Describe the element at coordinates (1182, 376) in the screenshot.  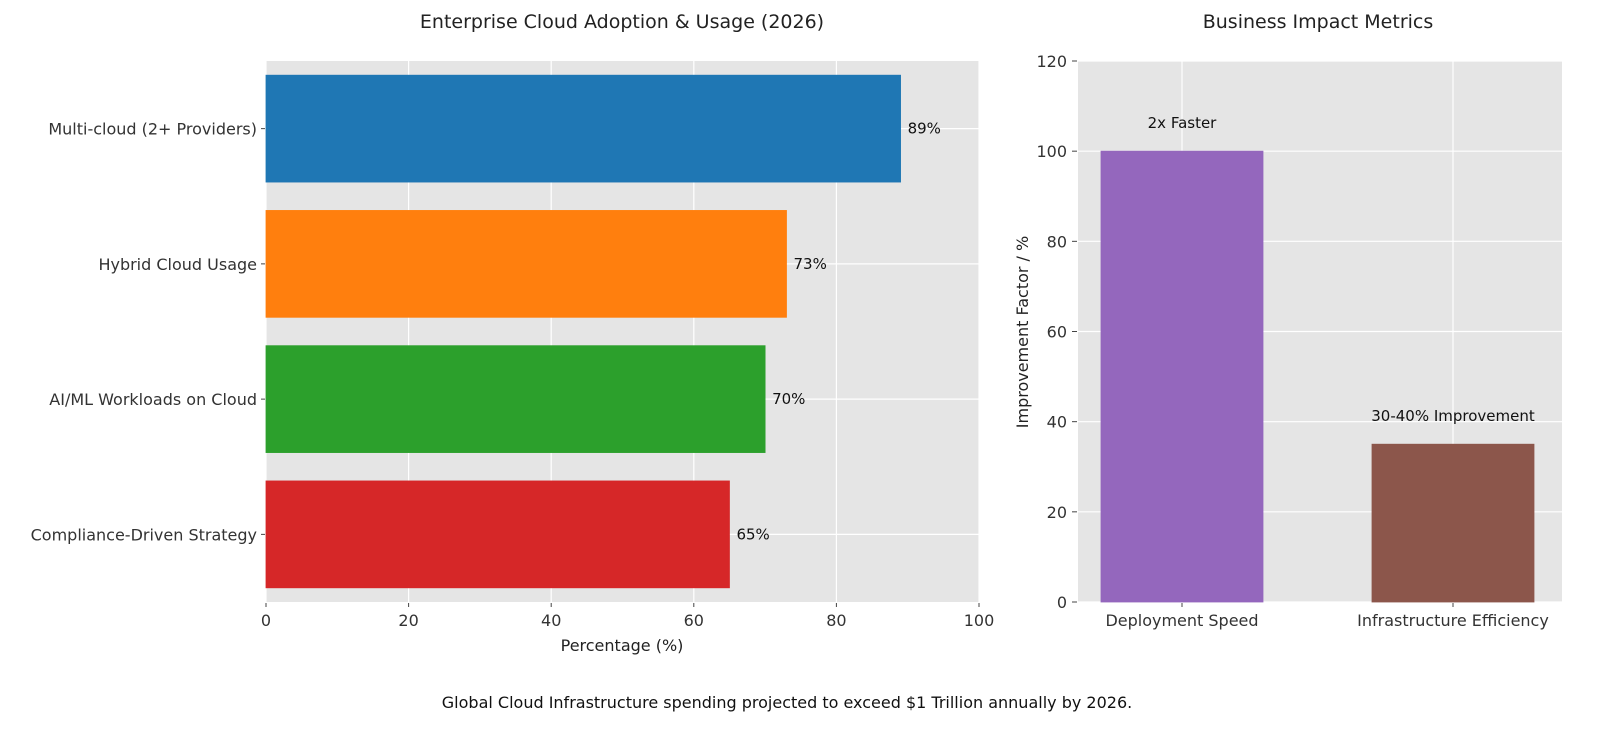
I see `bar-deployment-speed` at that location.